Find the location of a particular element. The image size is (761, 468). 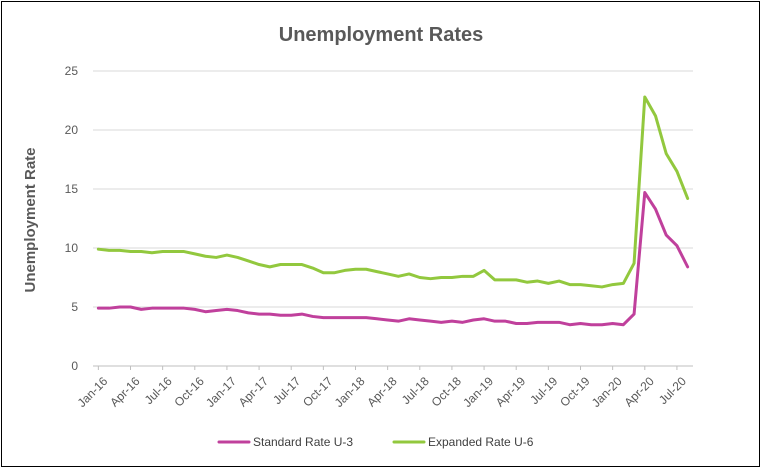

y-tick-labels: 0 5 10 15 20 25 is located at coordinates (72, 218).